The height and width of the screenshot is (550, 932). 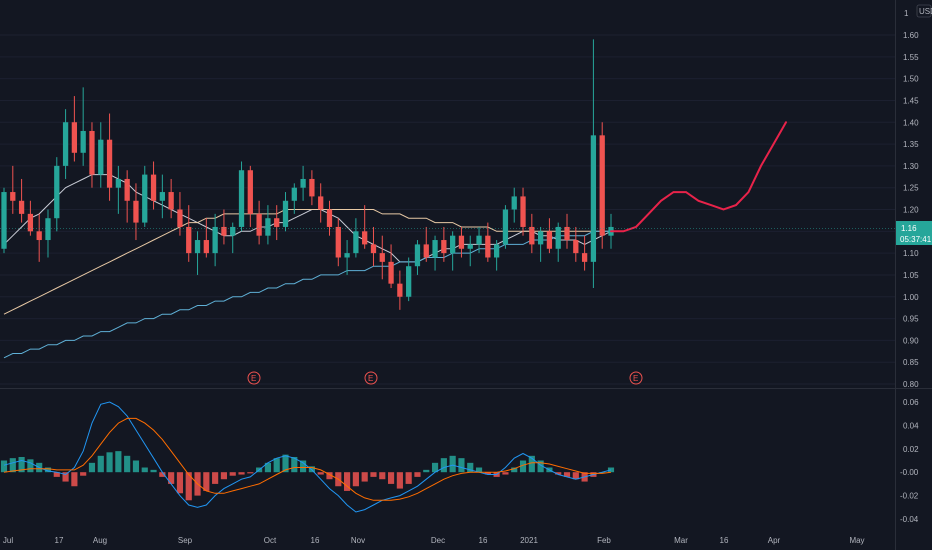 What do you see at coordinates (774, 540) in the screenshot?
I see `x-tick-label: Apr` at bounding box center [774, 540].